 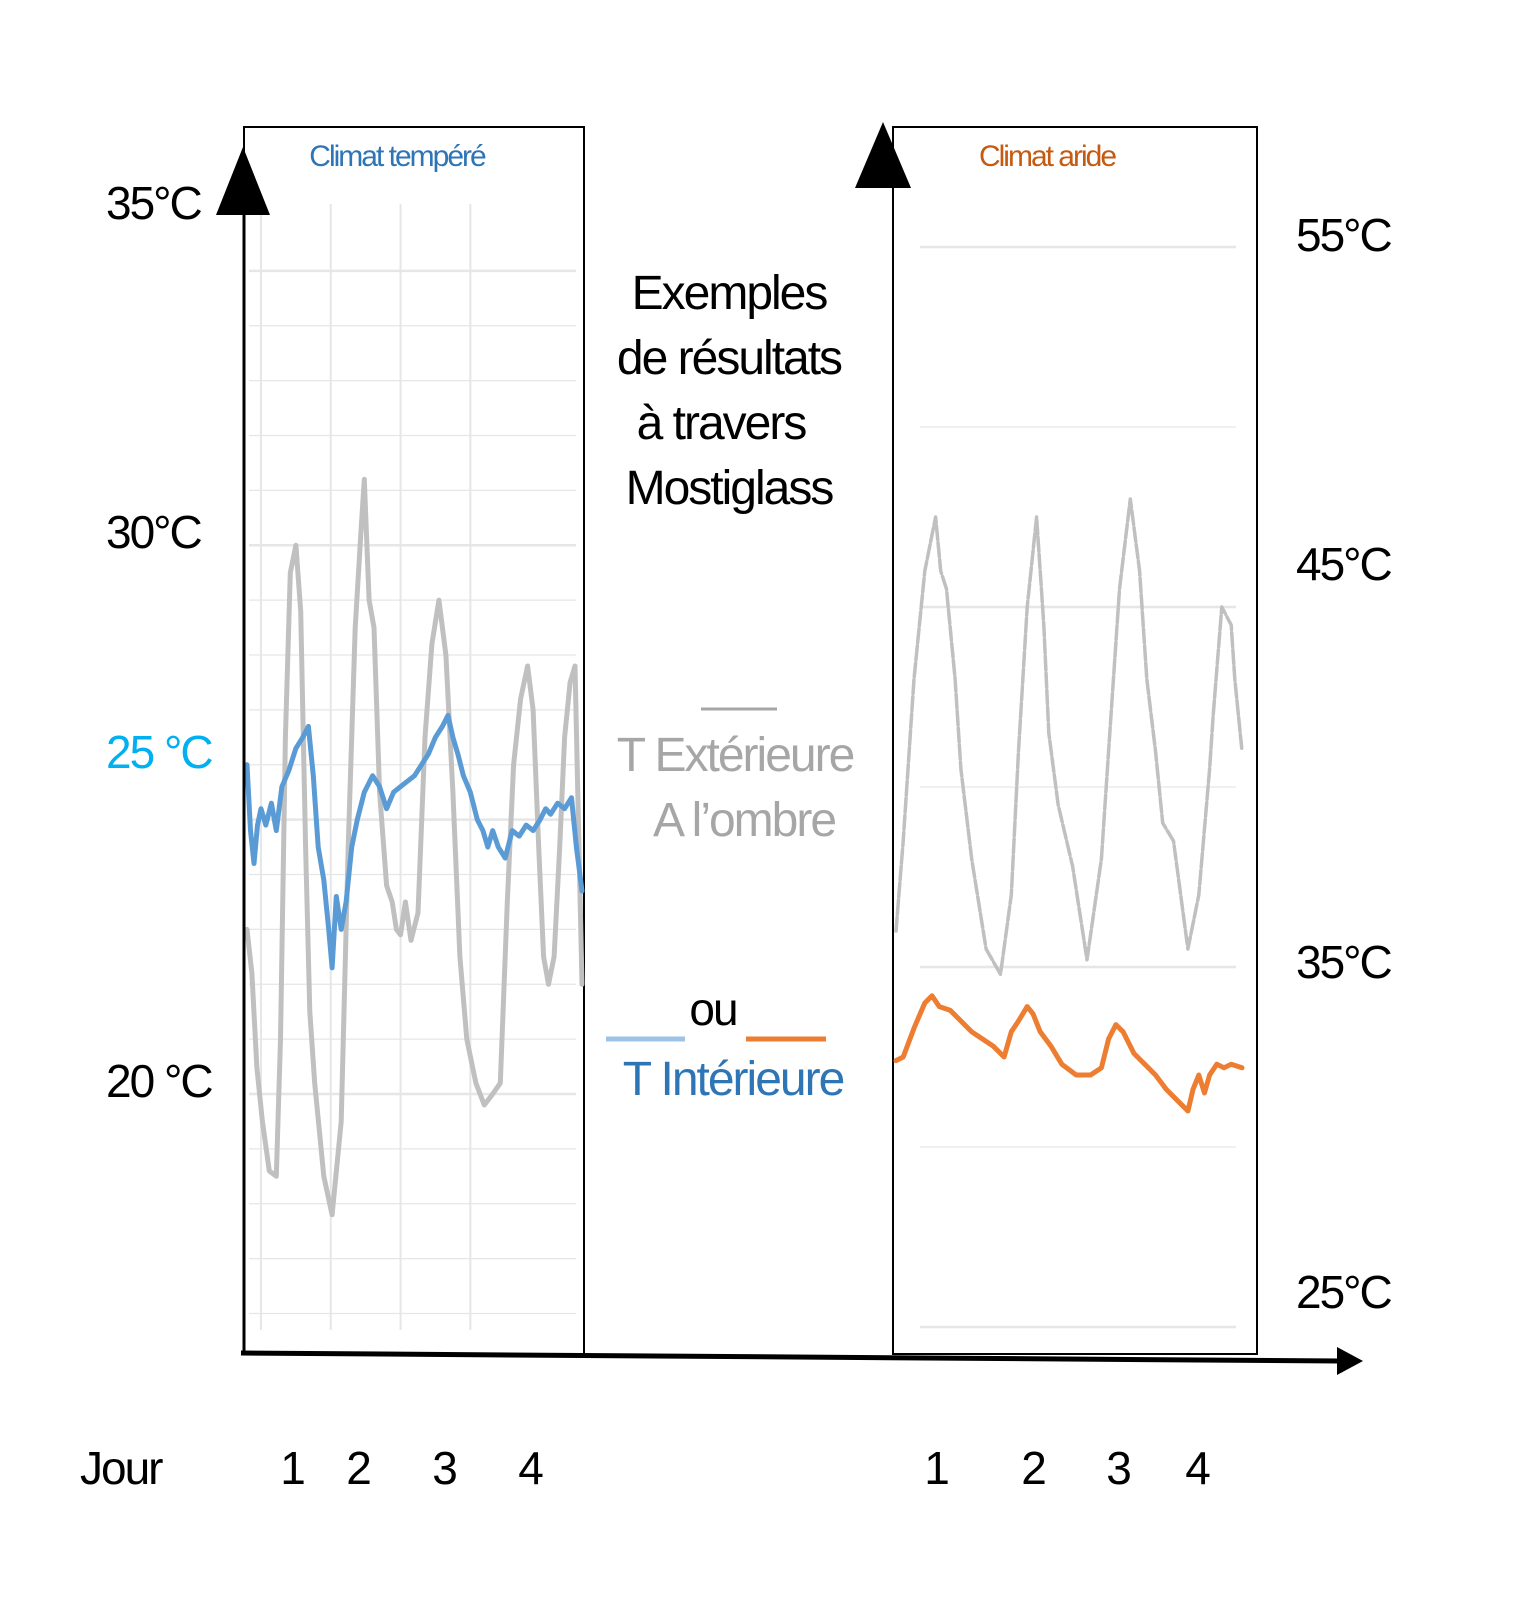 What do you see at coordinates (744, 820) in the screenshot?
I see `legend-exterior-label: A l’ombre` at bounding box center [744, 820].